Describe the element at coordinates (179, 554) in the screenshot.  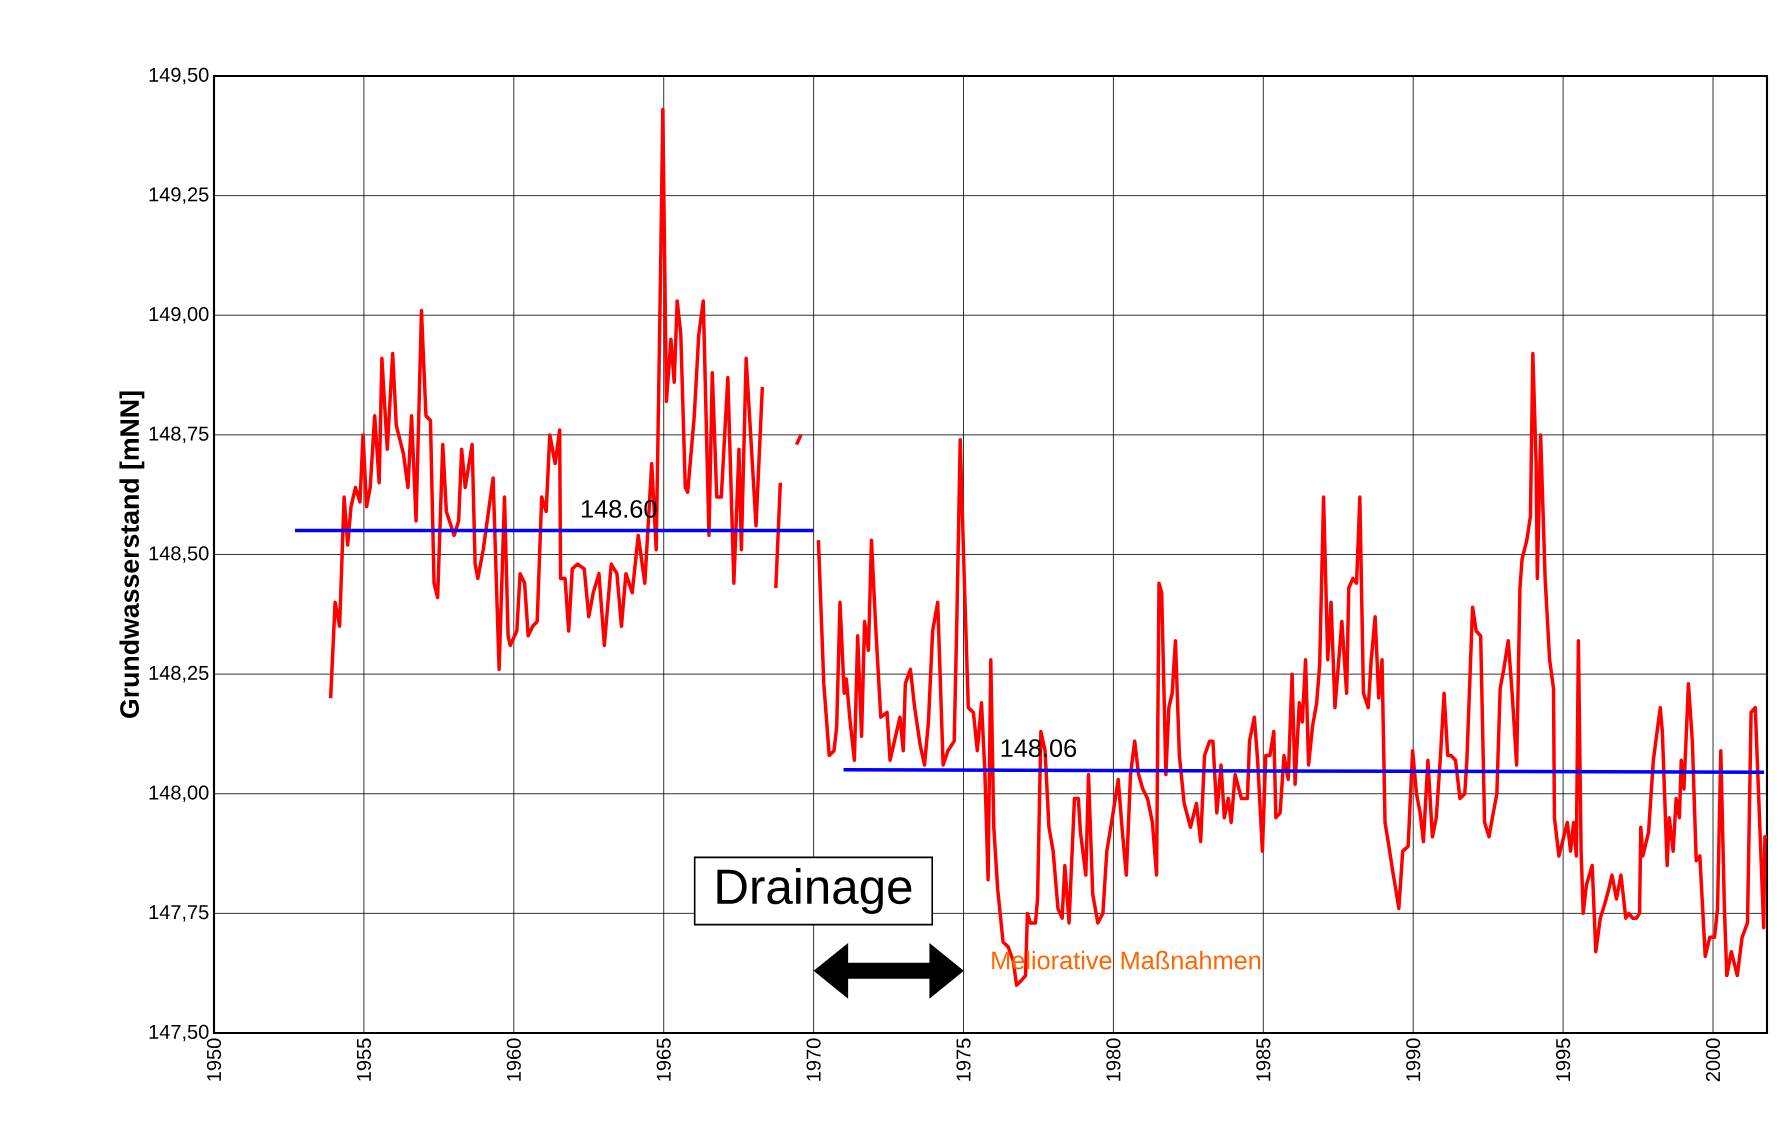
I see `y-tick-label: 148,50` at that location.